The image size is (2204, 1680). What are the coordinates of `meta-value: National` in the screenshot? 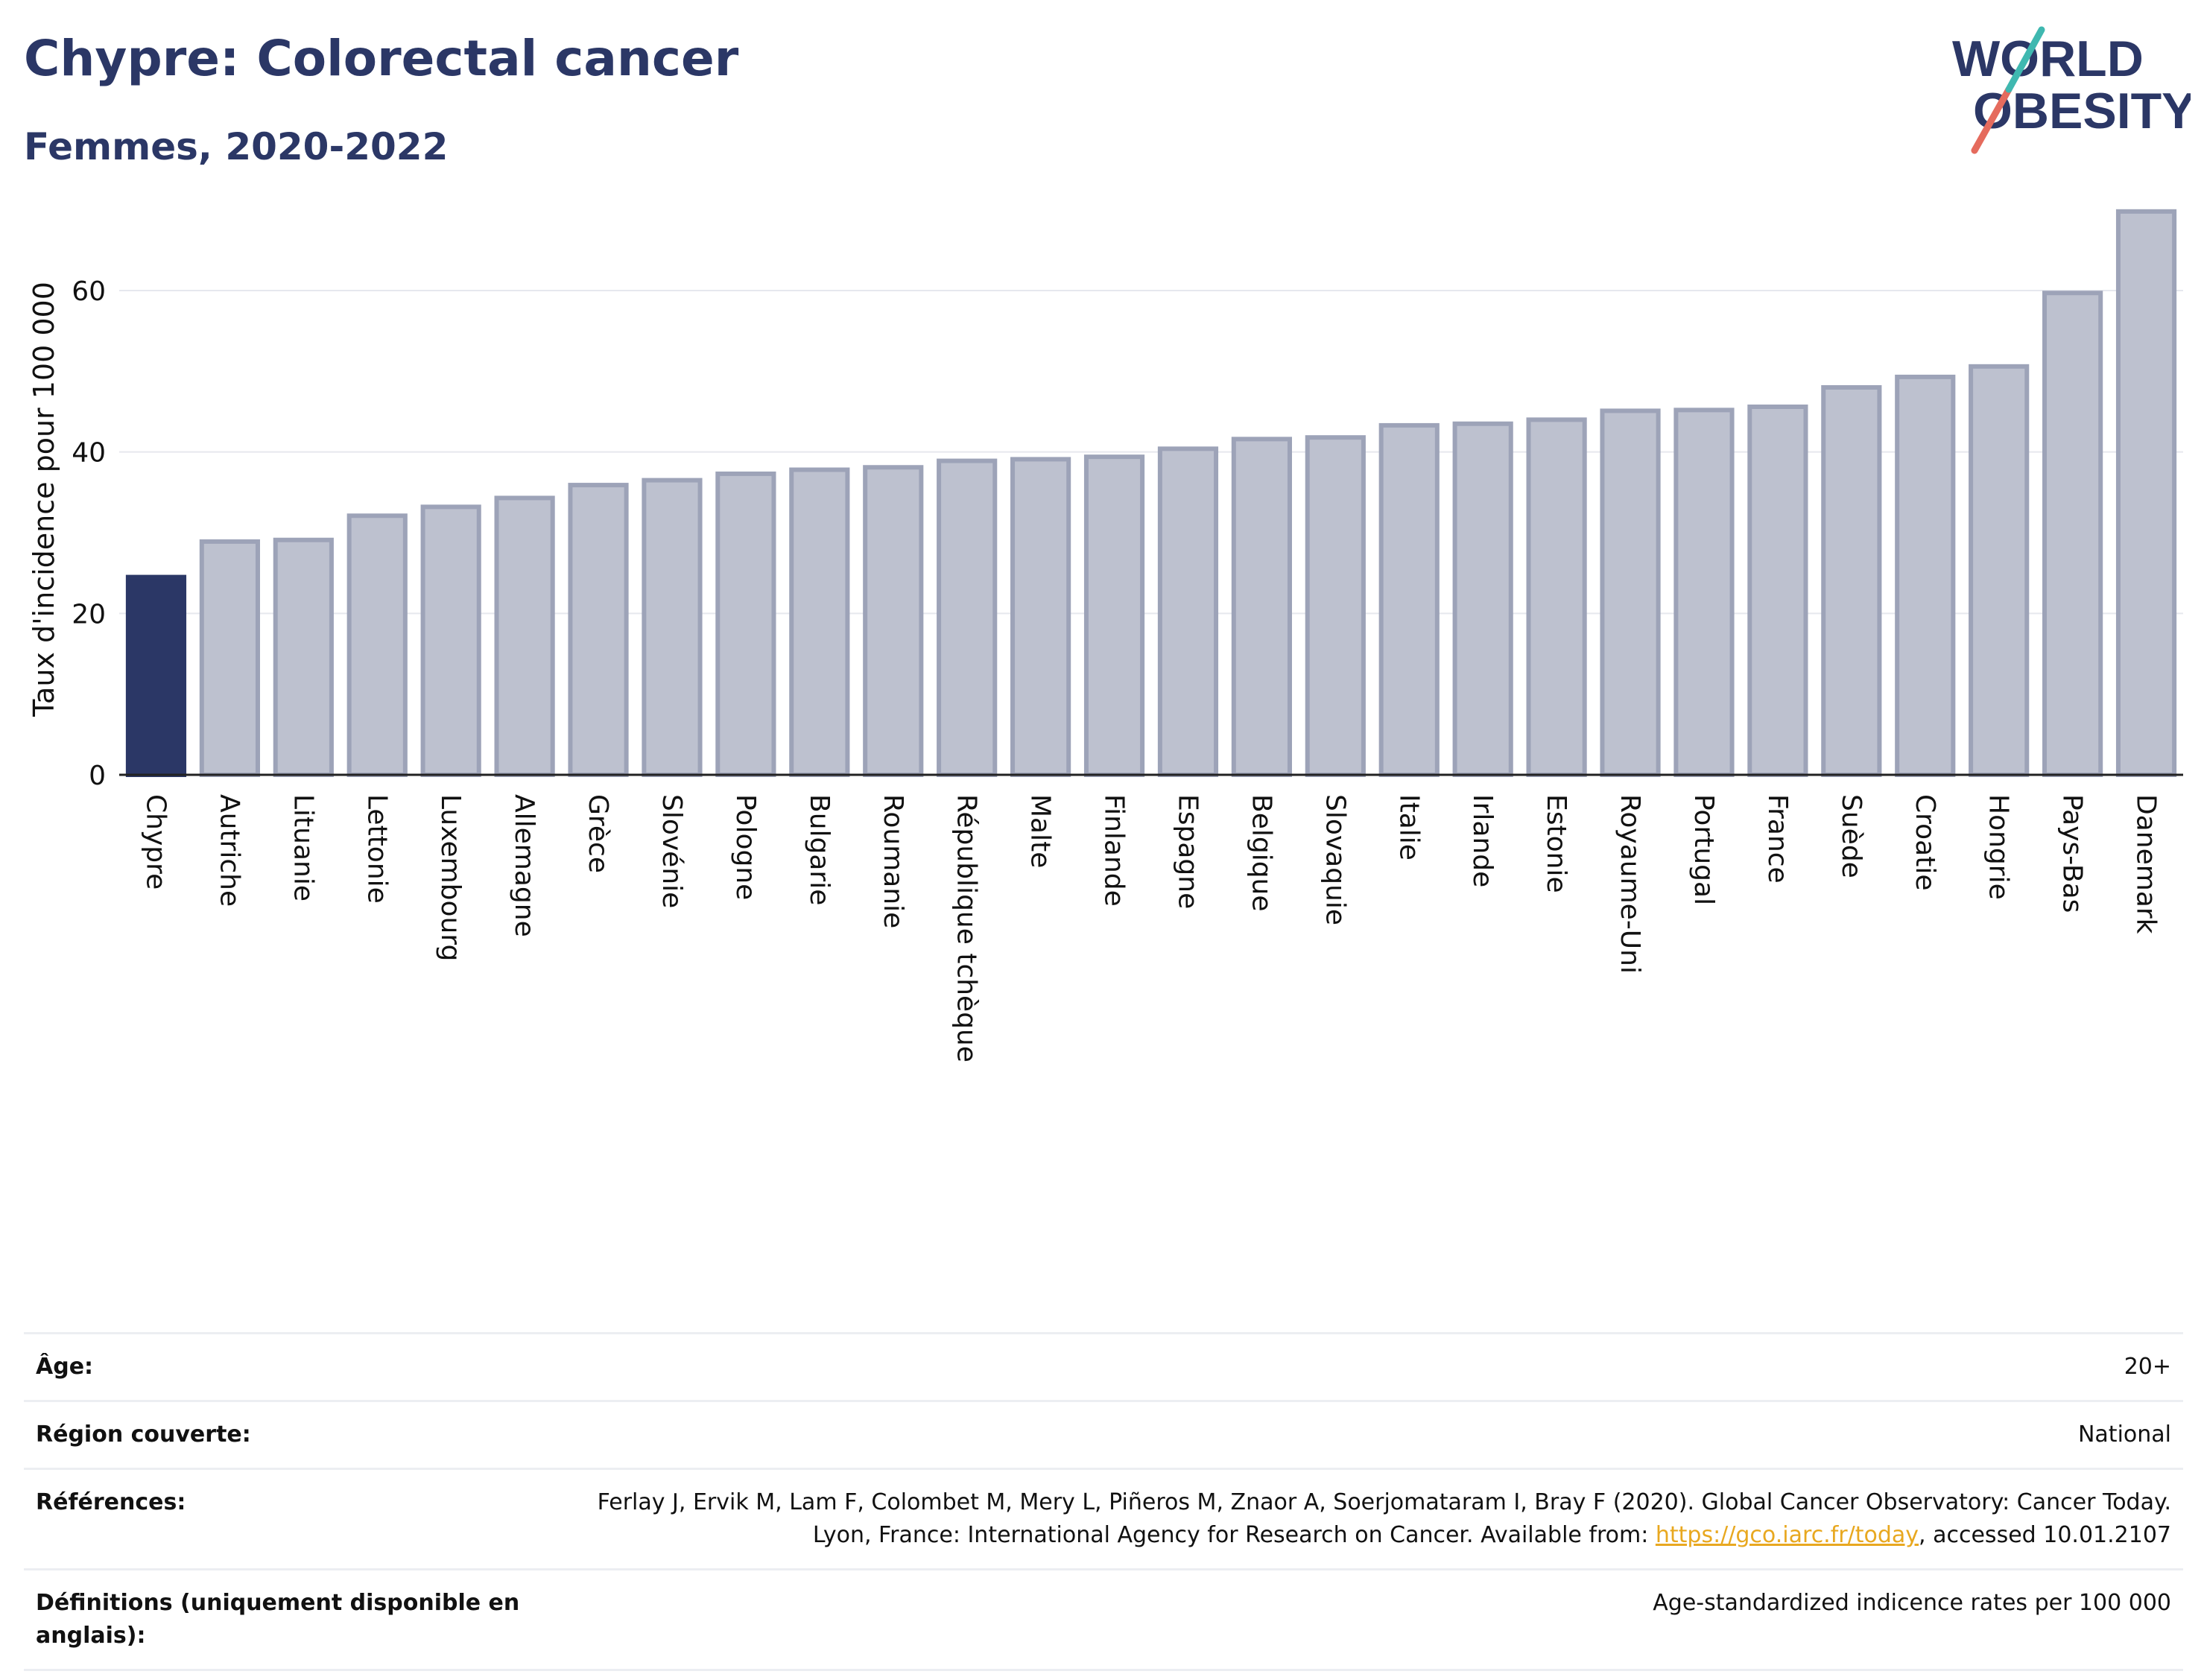 It's located at (2124, 1434).